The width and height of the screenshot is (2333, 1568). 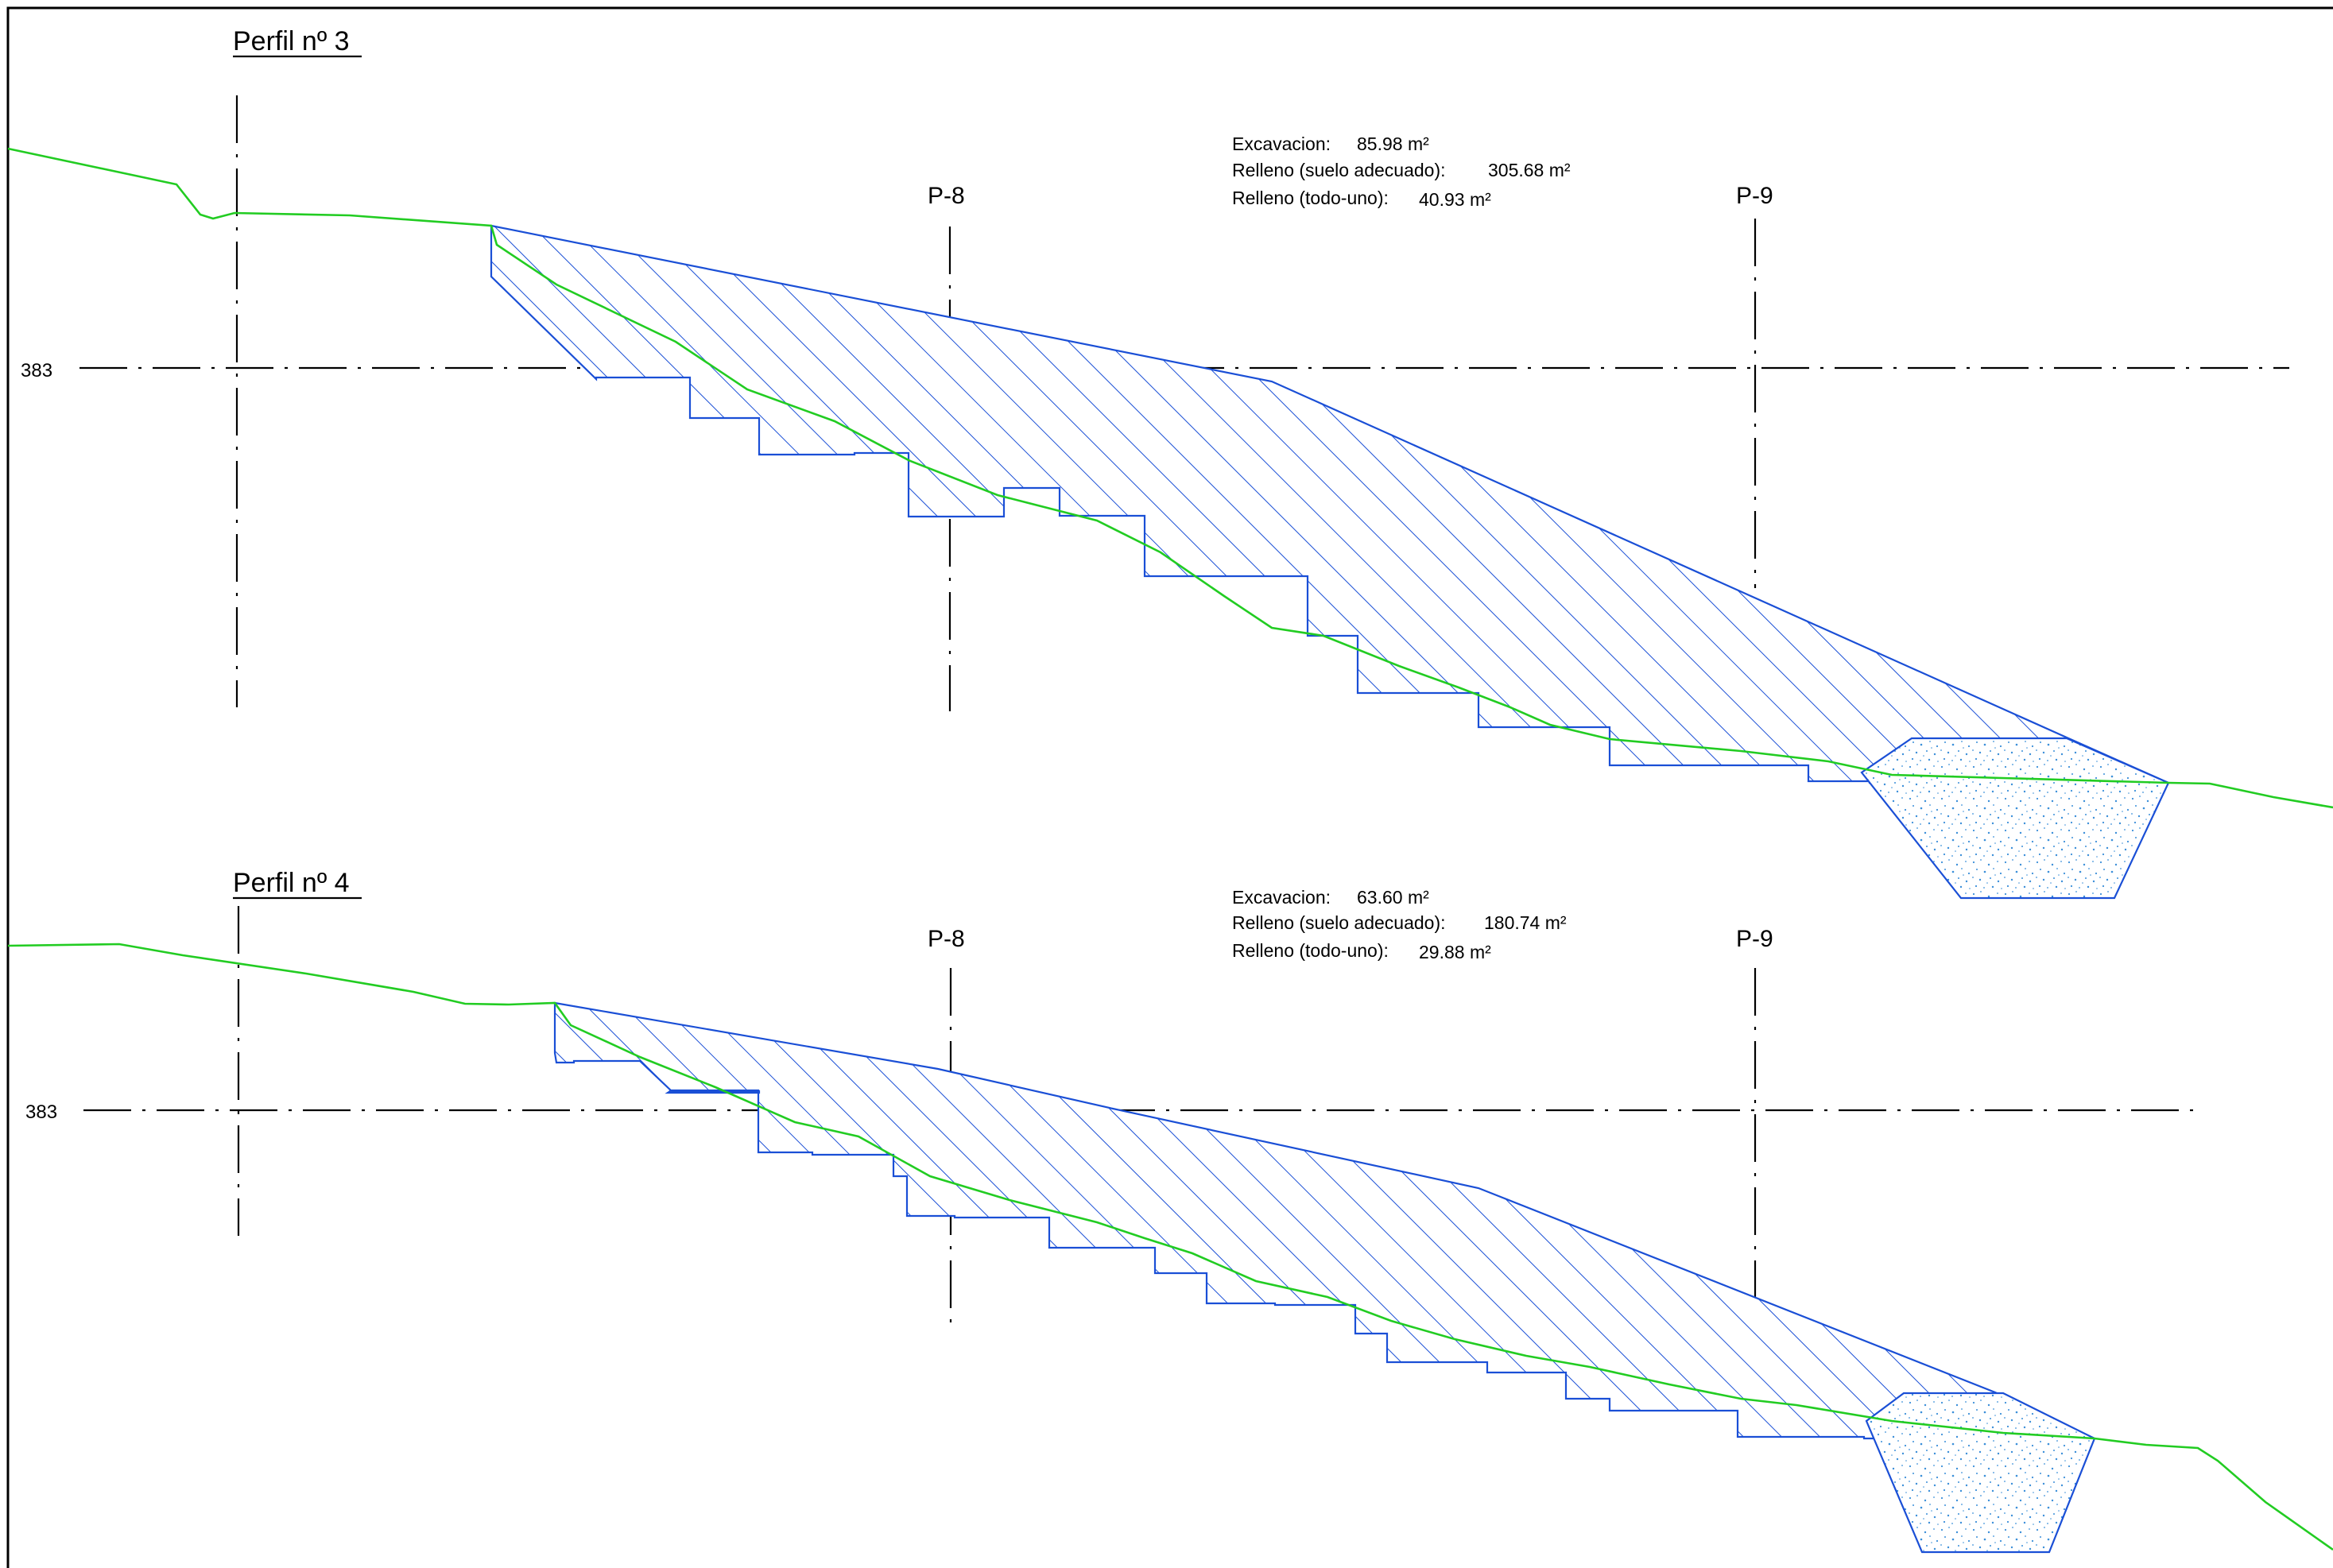 I want to click on profile-3-excavacion-value: 85.98 m², so click(x=1393, y=144).